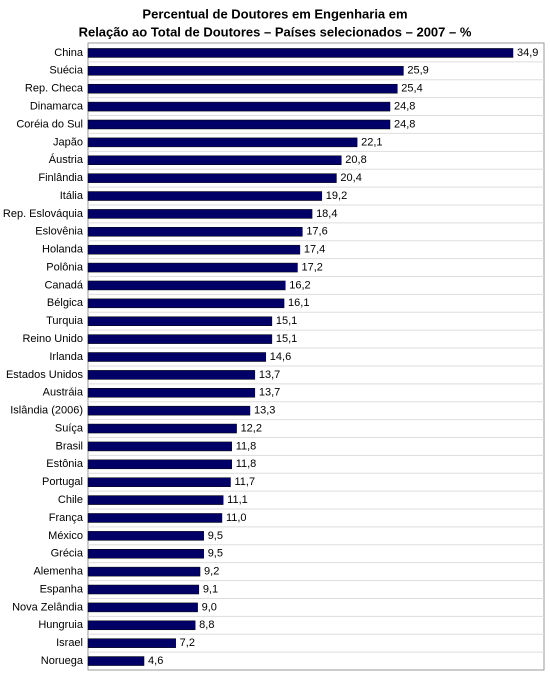  What do you see at coordinates (210, 589) in the screenshot?
I see `value-label: 9,1` at bounding box center [210, 589].